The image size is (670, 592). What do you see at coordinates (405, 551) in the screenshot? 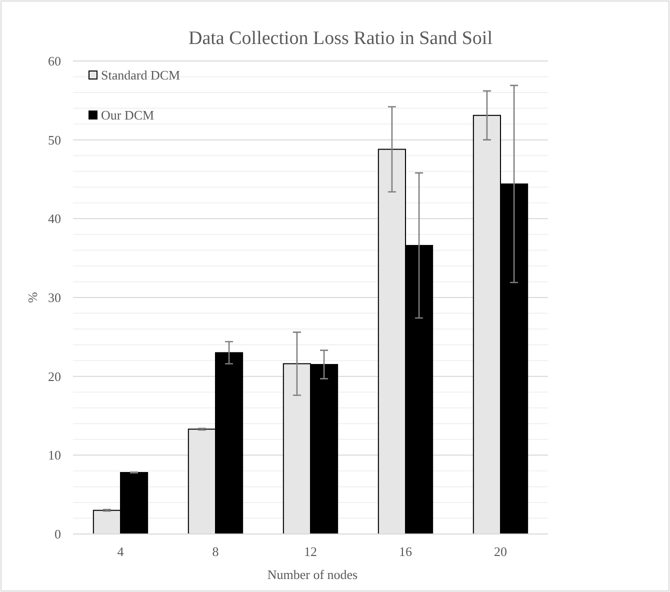
I see `x-tick-label: 16` at bounding box center [405, 551].